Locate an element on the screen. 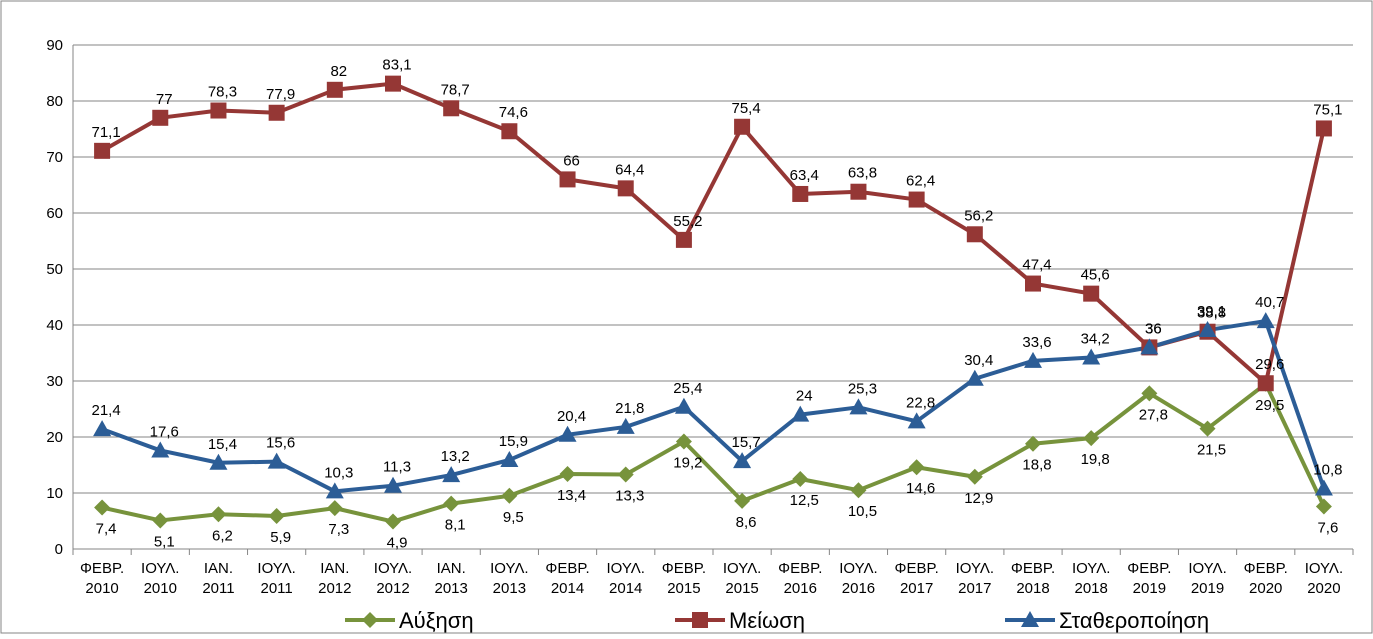 The height and width of the screenshot is (639, 1373). data-label: 30,4 is located at coordinates (978, 360).